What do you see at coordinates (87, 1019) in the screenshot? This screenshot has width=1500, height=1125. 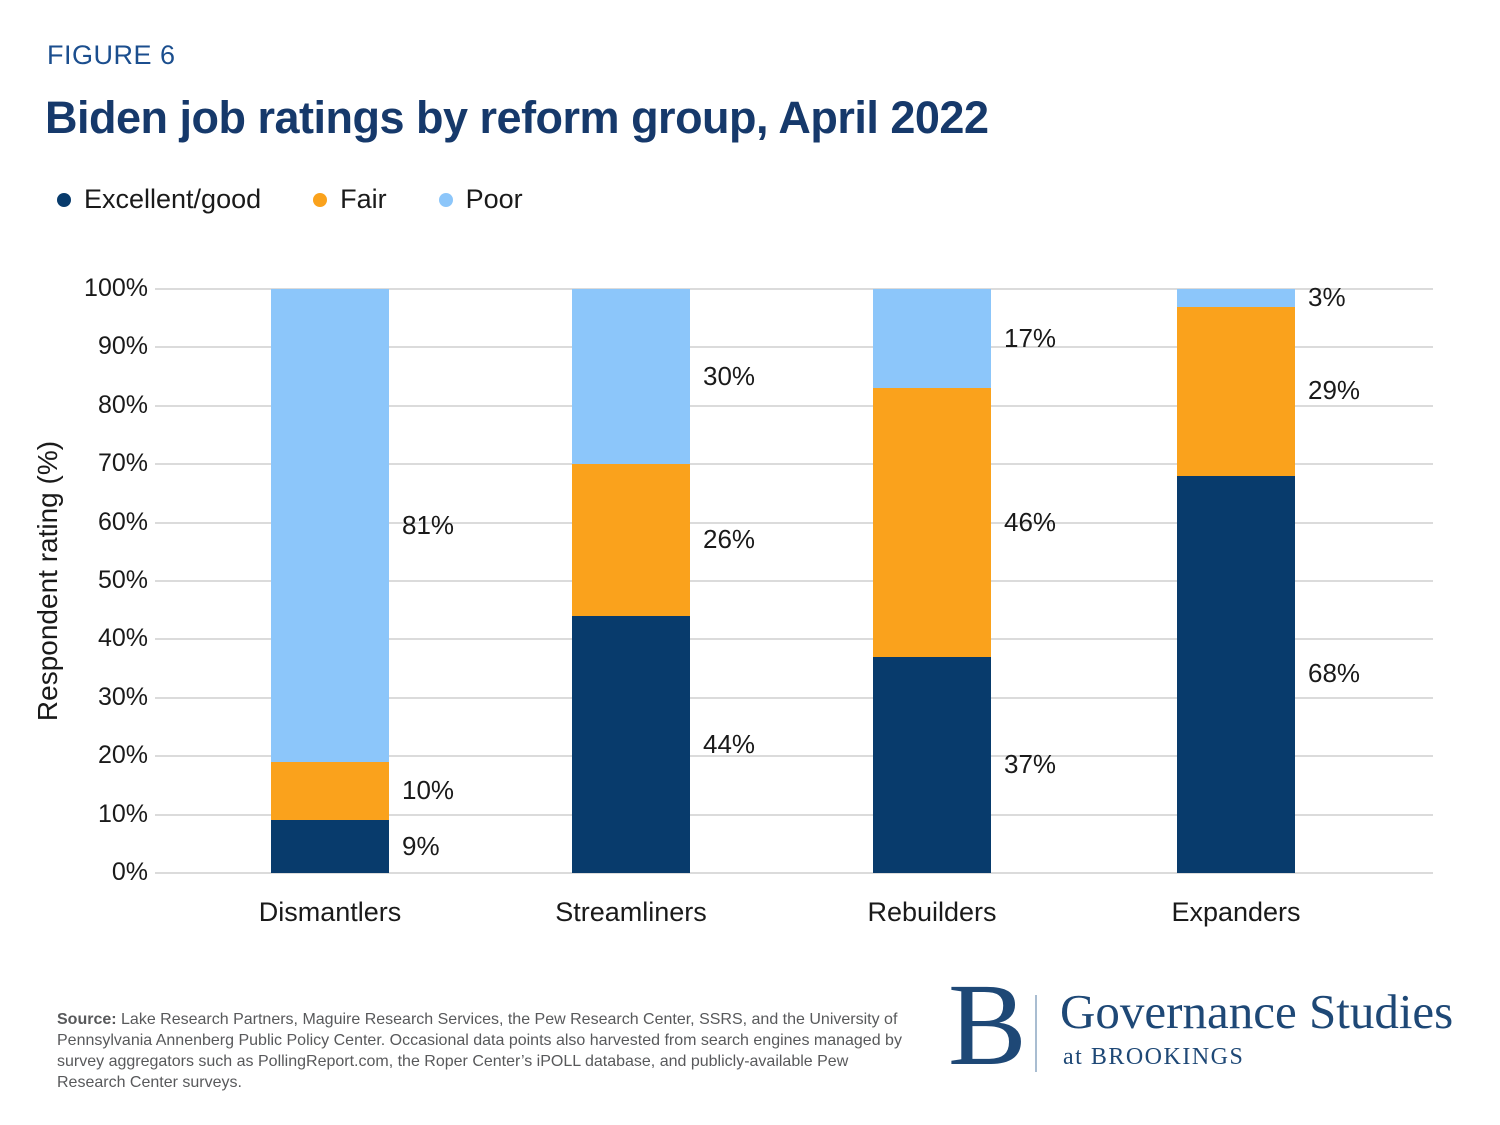 I see `source-label: Source:` at bounding box center [87, 1019].